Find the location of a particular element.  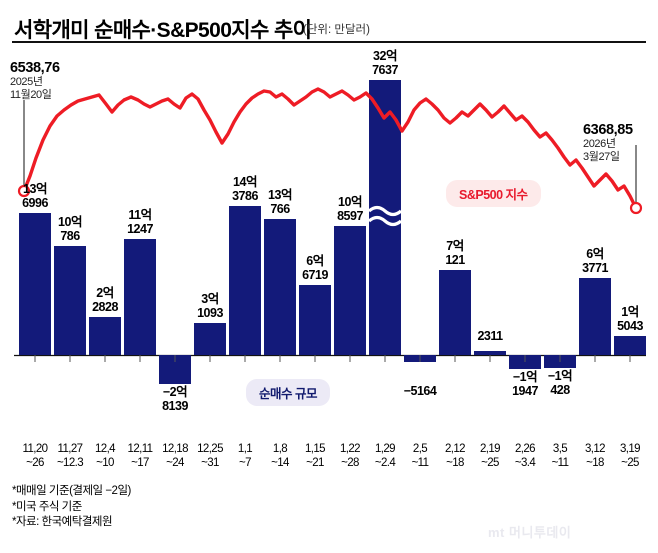

x-axis-label: 1,15 ~21 is located at coordinates (315, 456).